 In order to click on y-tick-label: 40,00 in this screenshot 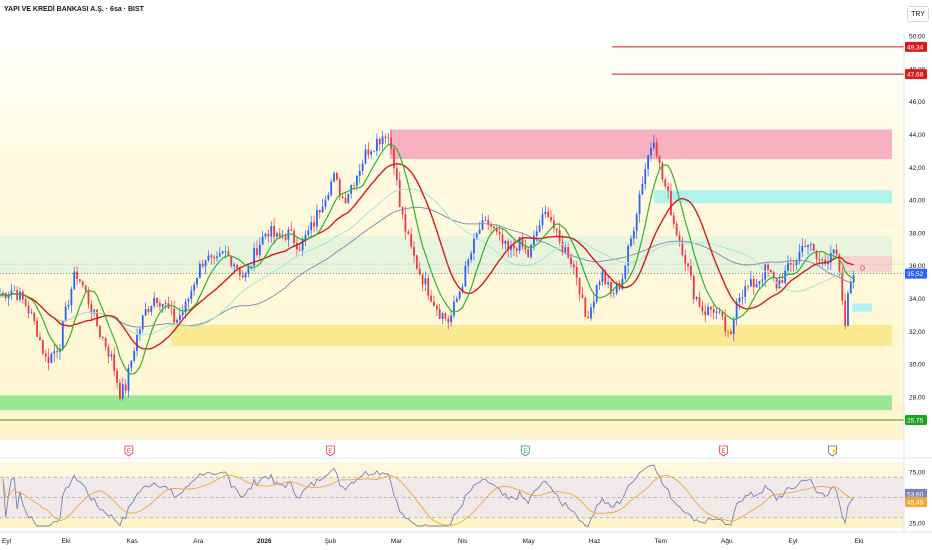, I will do `click(917, 201)`.